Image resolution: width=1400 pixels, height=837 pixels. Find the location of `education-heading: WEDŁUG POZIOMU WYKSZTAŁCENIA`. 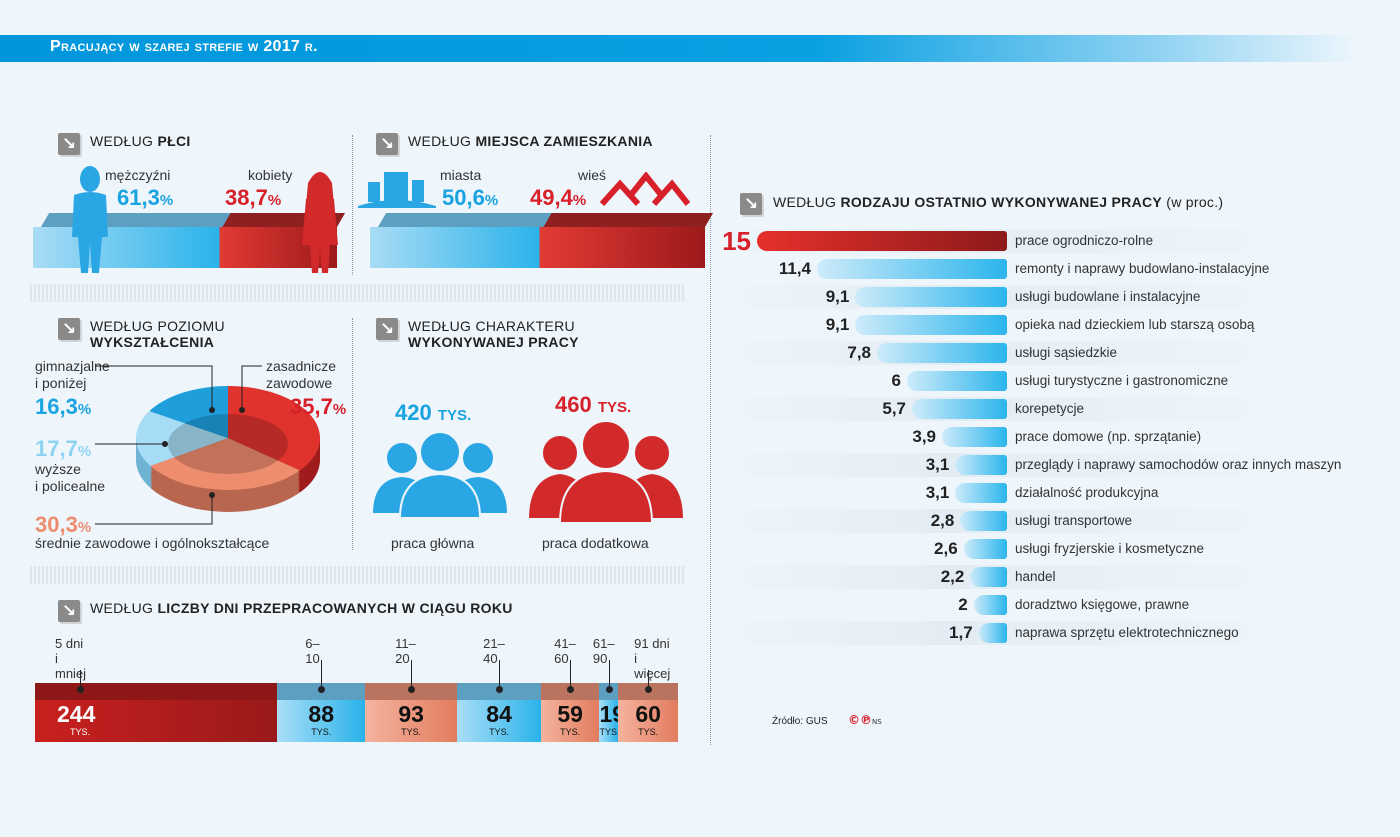

education-heading: WEDŁUG POZIOMU WYKSZTAŁCENIA is located at coordinates (157, 334).